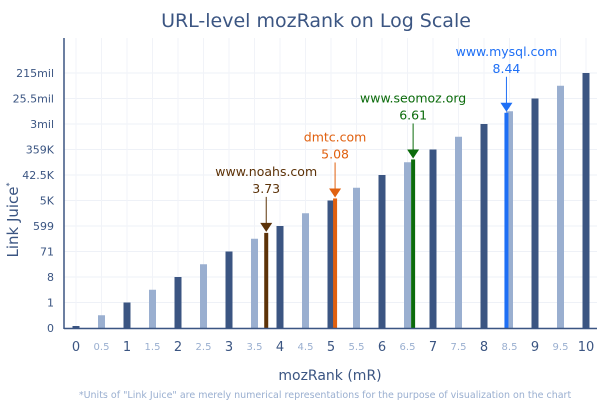  I want to click on y-tick-label: 0, so click(50, 328).